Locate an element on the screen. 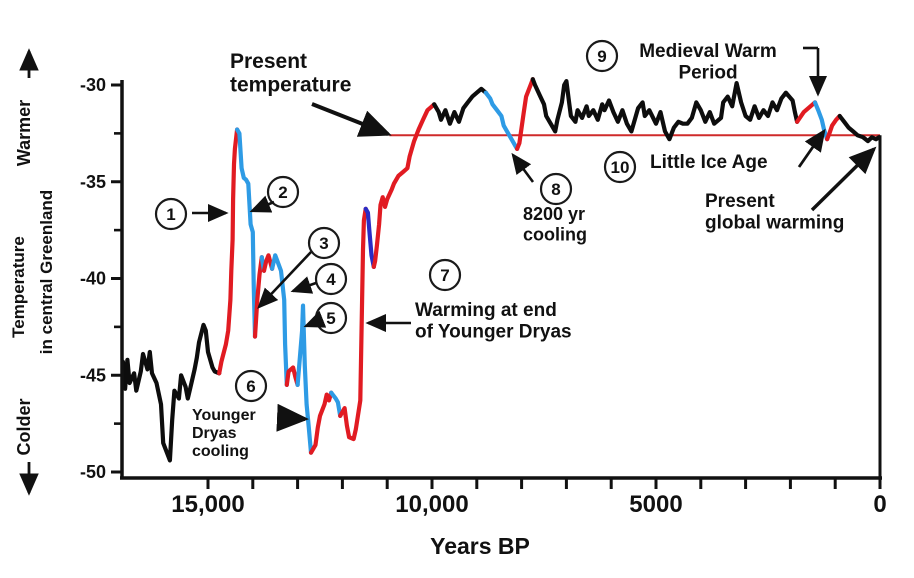 Image resolution: width=914 pixels, height=578 pixels. warming-end-younger-dryas-text-line1: Warming at end is located at coordinates (486, 310).